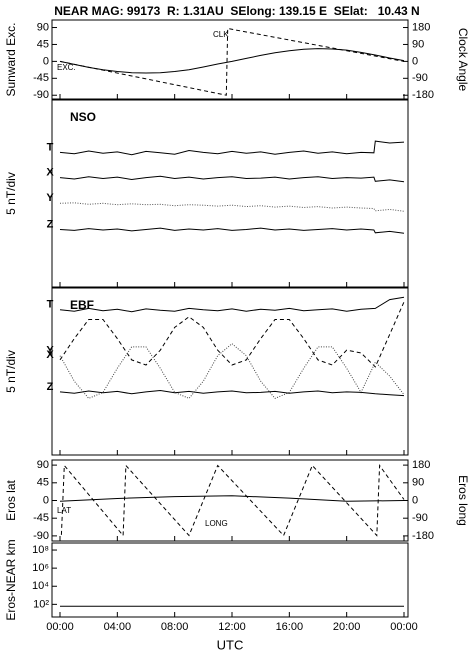  Describe the element at coordinates (40, 550) in the screenshot. I see `y-tick-label: 10⁸` at that location.